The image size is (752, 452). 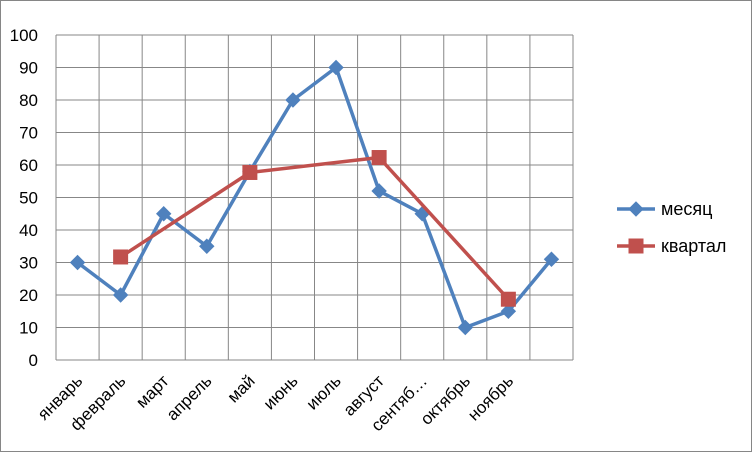 I want to click on y-axis-ticks: 0 10 20 30 40 50 60 70 80 90 100, so click(x=24, y=198).